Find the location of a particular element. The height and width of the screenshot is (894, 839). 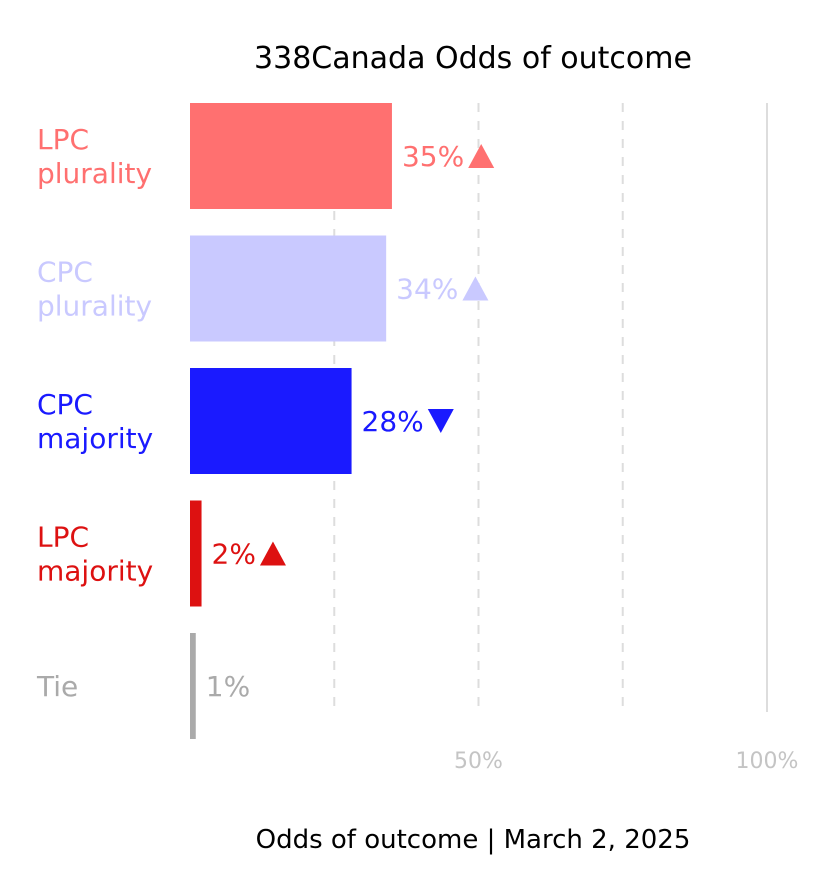

chart-title: 338Canada Odds of outcome is located at coordinates (473, 58).